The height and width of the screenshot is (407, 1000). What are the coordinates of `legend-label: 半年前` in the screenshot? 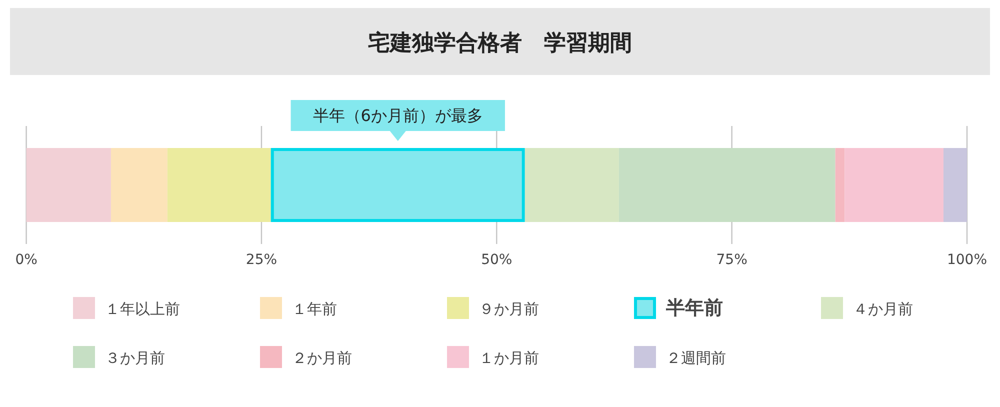 It's located at (694, 308).